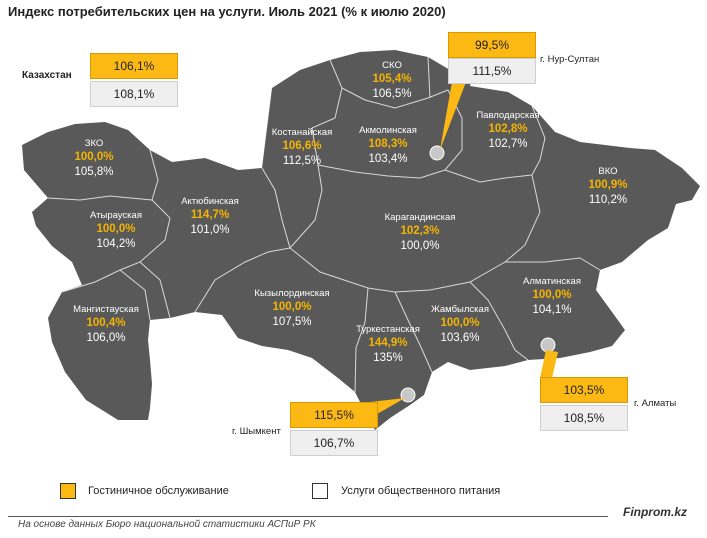  What do you see at coordinates (106, 338) in the screenshot?
I see `catering-value: 106,0%` at bounding box center [106, 338].